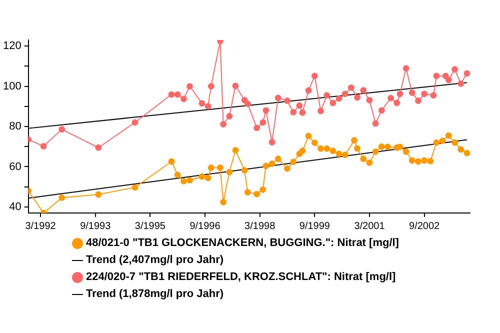 Image resolution: width=500 pixels, height=333 pixels. I want to click on x-tick-label: 9/1996, so click(205, 226).